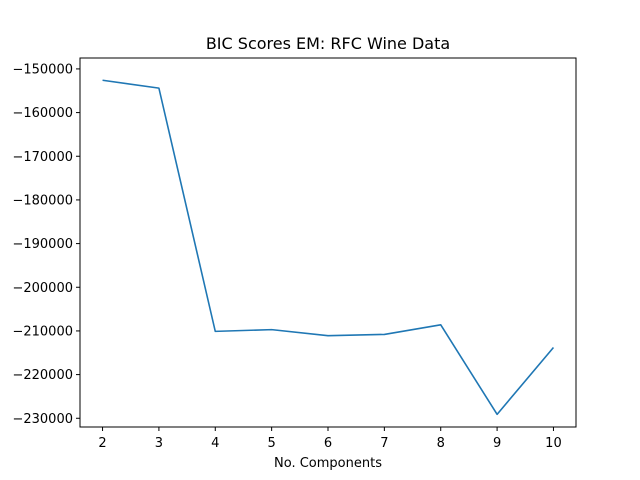 The width and height of the screenshot is (640, 480). I want to click on x-tick-label: 3, so click(159, 443).